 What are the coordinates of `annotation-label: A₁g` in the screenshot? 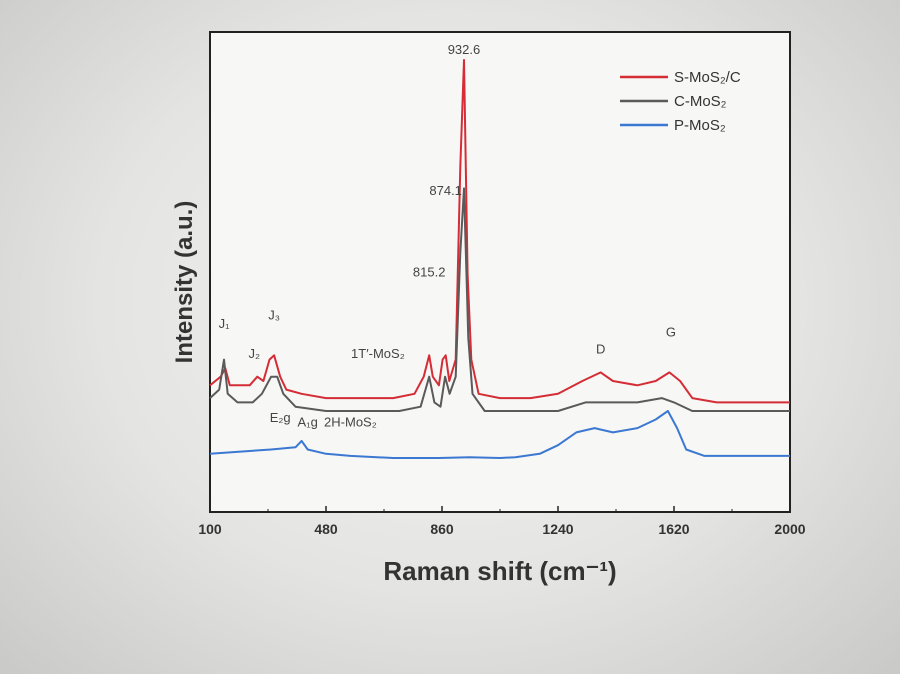 It's located at (308, 421).